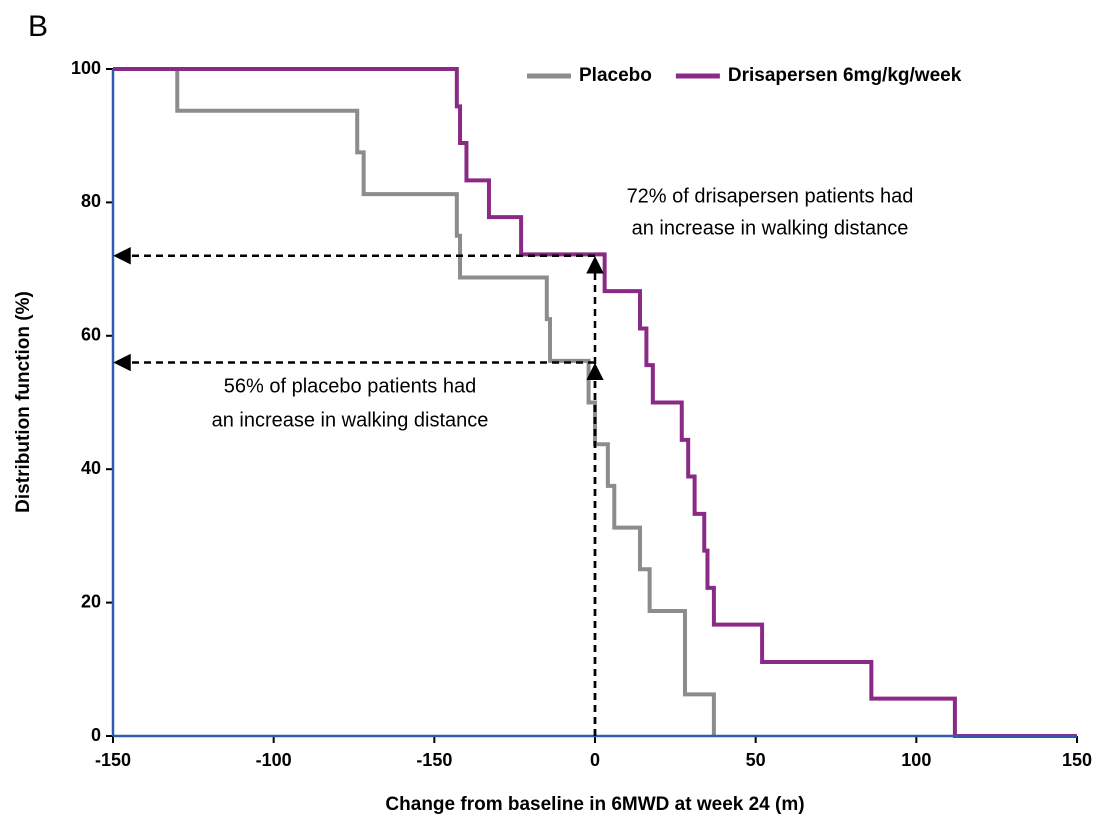  Describe the element at coordinates (96, 735) in the screenshot. I see `y-tick-label: 0` at that location.